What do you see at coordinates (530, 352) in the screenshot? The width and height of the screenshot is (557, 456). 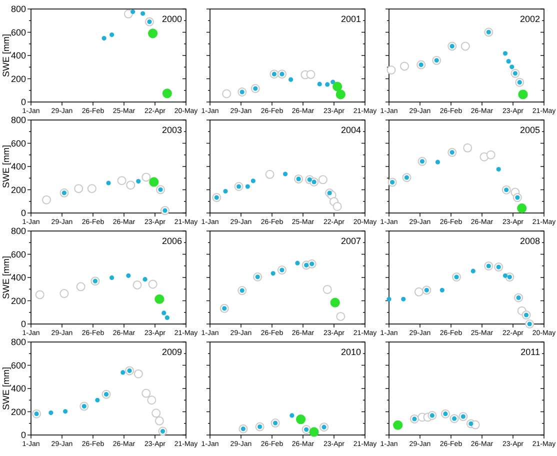 I see `text: 2011` at bounding box center [530, 352].